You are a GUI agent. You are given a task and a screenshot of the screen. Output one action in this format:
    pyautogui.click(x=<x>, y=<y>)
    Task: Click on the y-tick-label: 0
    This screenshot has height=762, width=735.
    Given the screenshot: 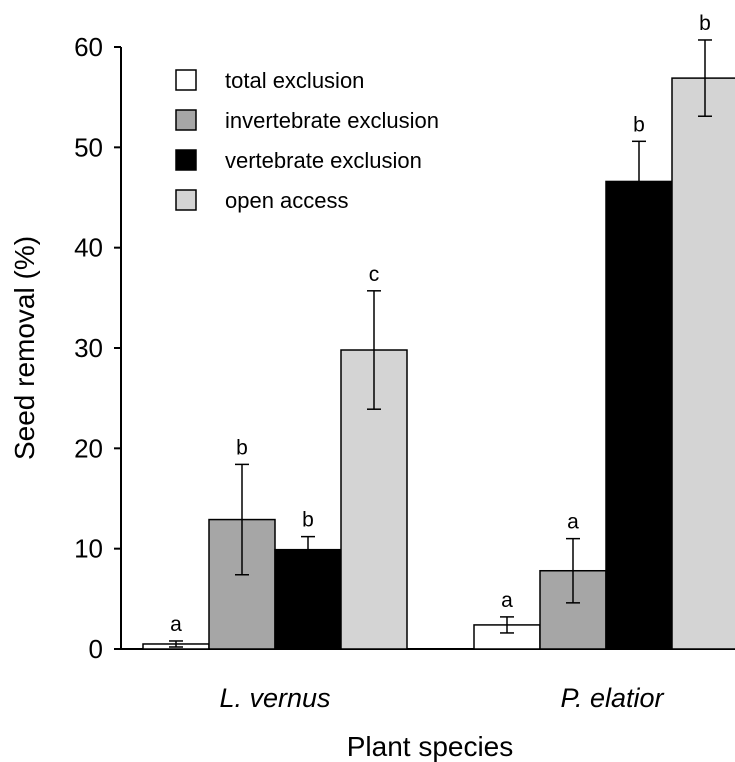 What is the action you would take?
    pyautogui.click(x=96, y=649)
    